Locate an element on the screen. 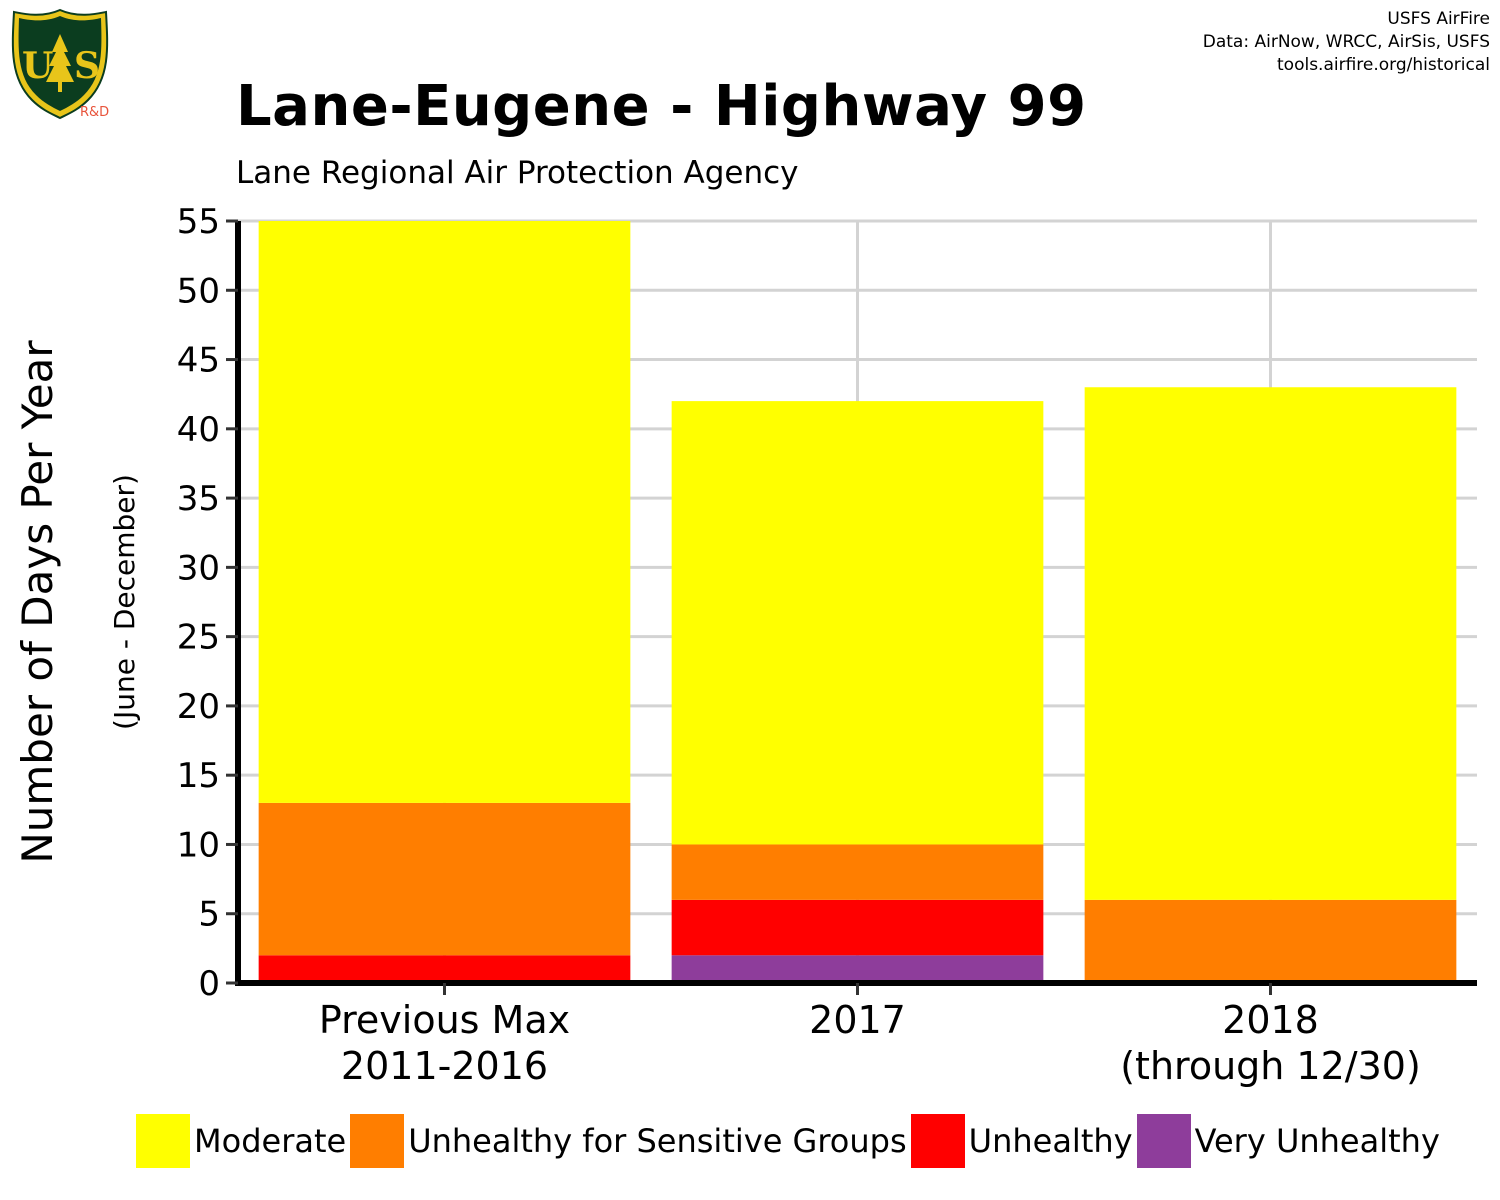 The image size is (1500, 1200). legend-item: Unhealthy is located at coordinates (1021, 1141).